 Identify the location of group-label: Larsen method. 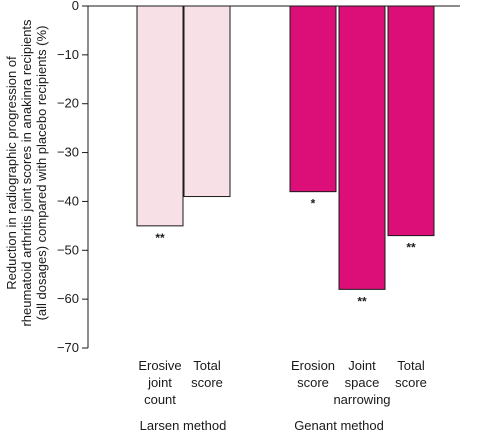
(183, 425).